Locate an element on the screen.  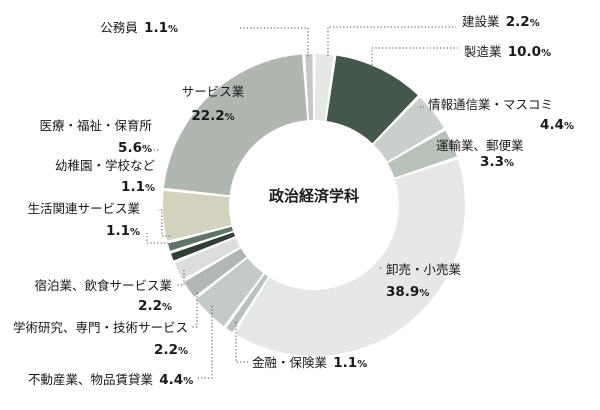
slice-label-13: 公務員 1.1% is located at coordinates (139, 28).